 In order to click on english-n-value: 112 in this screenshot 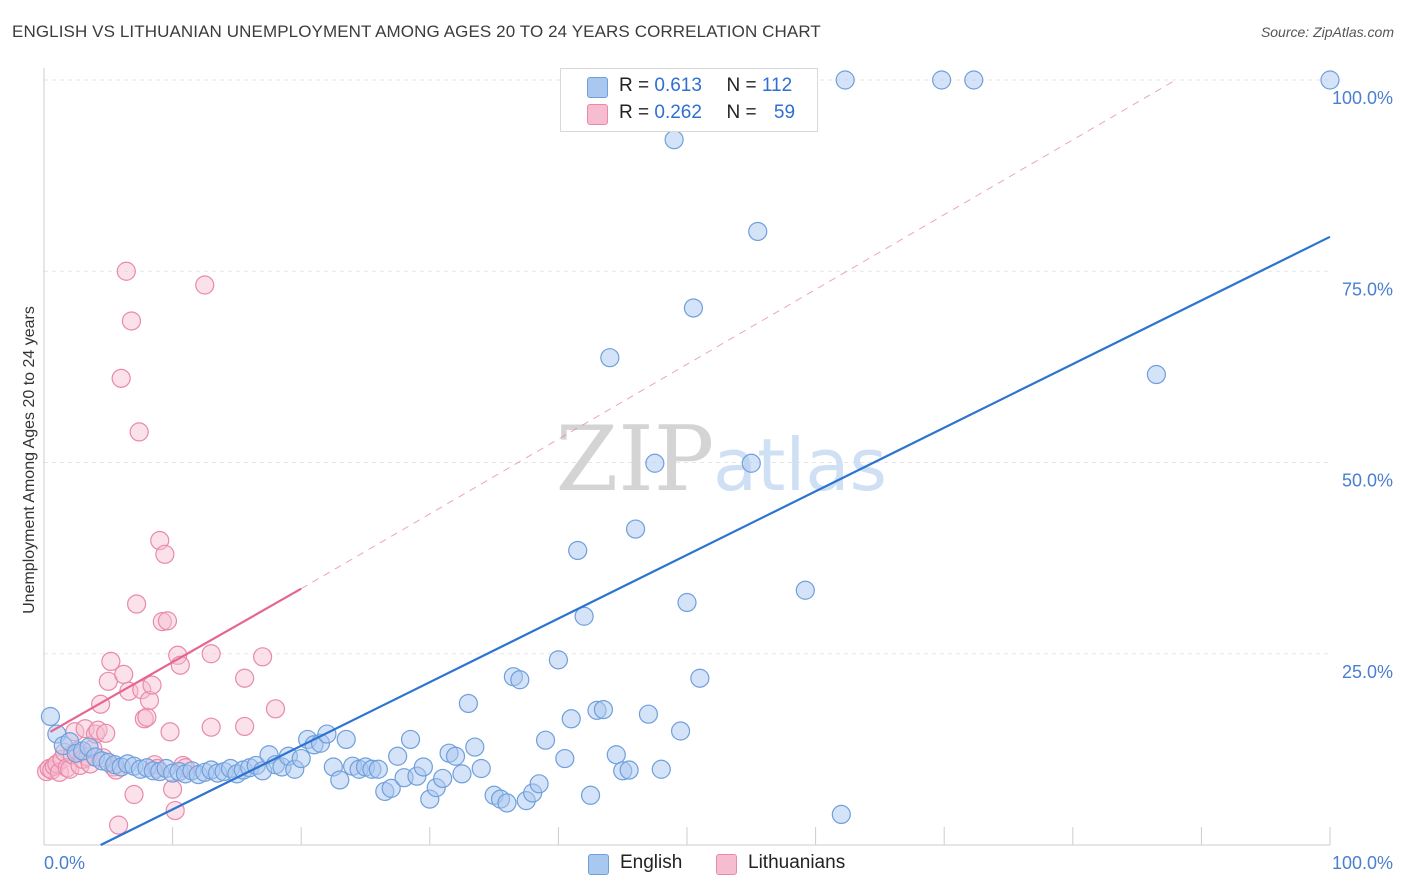, I will do `click(777, 85)`.